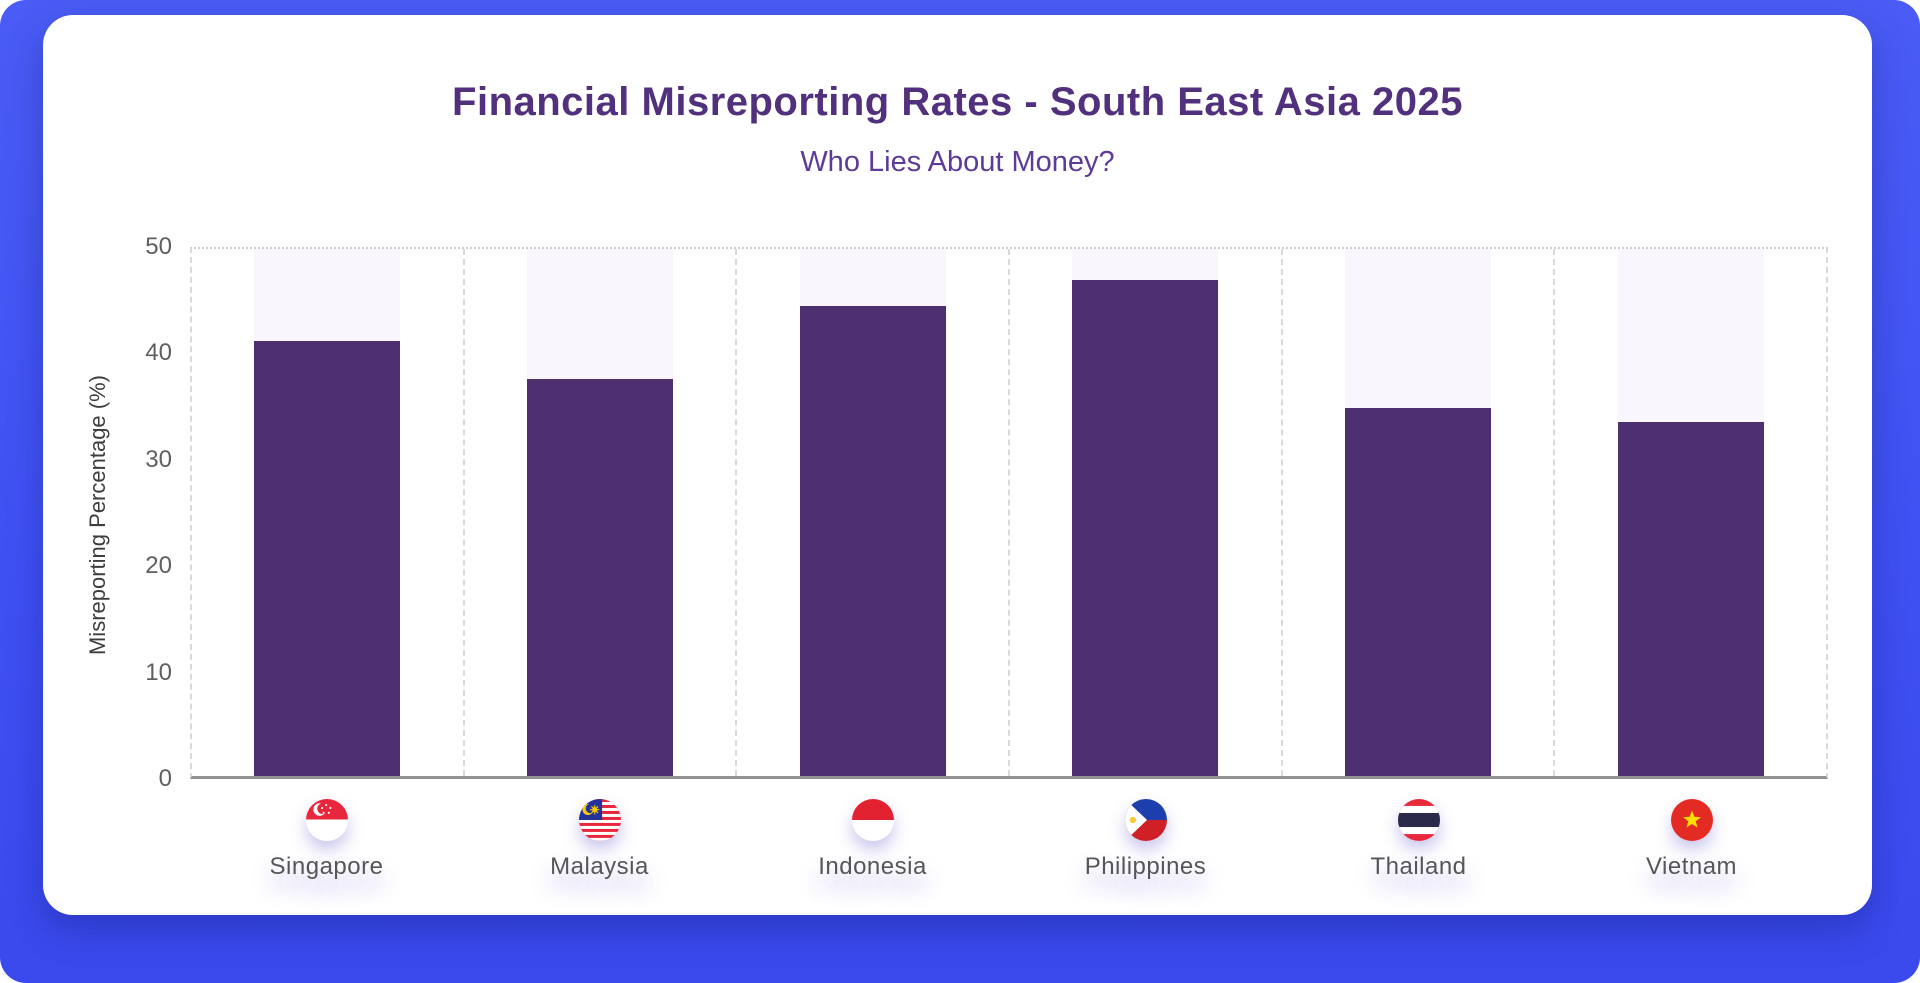 This screenshot has height=983, width=1920. Describe the element at coordinates (600, 577) in the screenshot. I see `bar-malaysia` at that location.